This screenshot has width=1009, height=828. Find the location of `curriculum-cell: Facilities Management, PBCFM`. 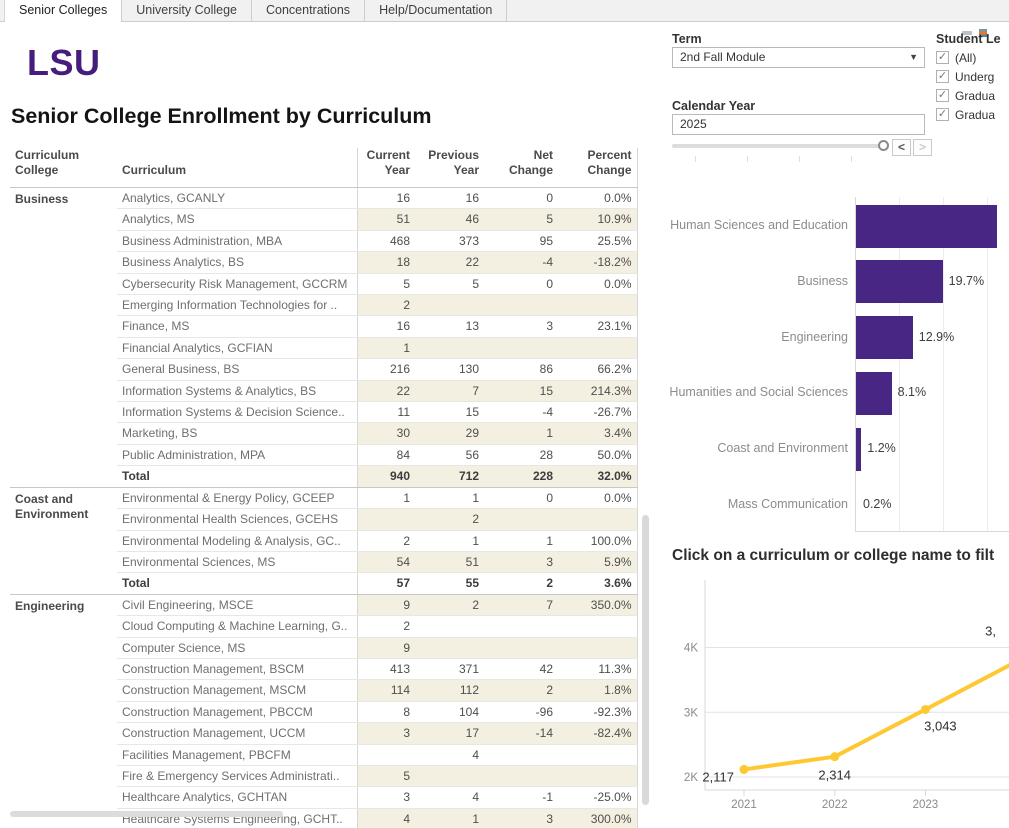

curriculum-cell: Facilities Management, PBCFM is located at coordinates (237, 755).